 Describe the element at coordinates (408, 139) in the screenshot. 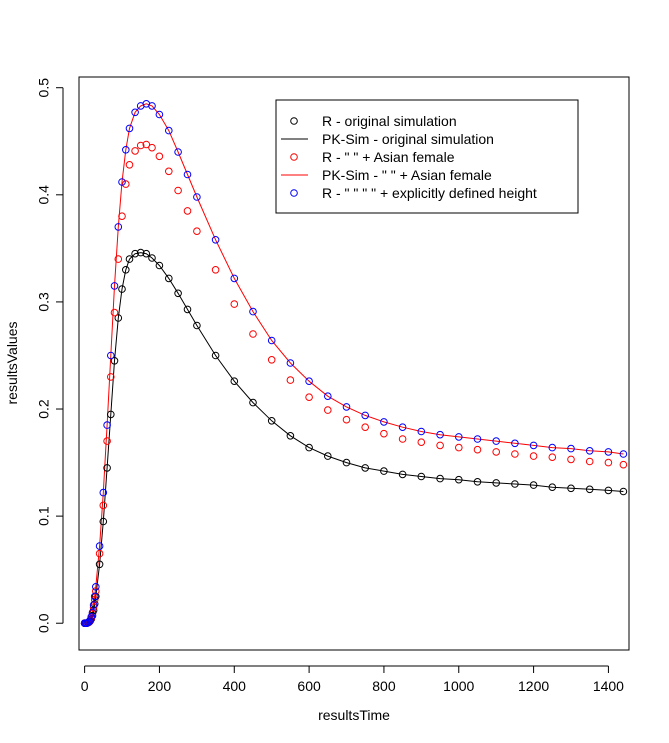

I see `legend-label: PK-Sim - original simulation` at that location.